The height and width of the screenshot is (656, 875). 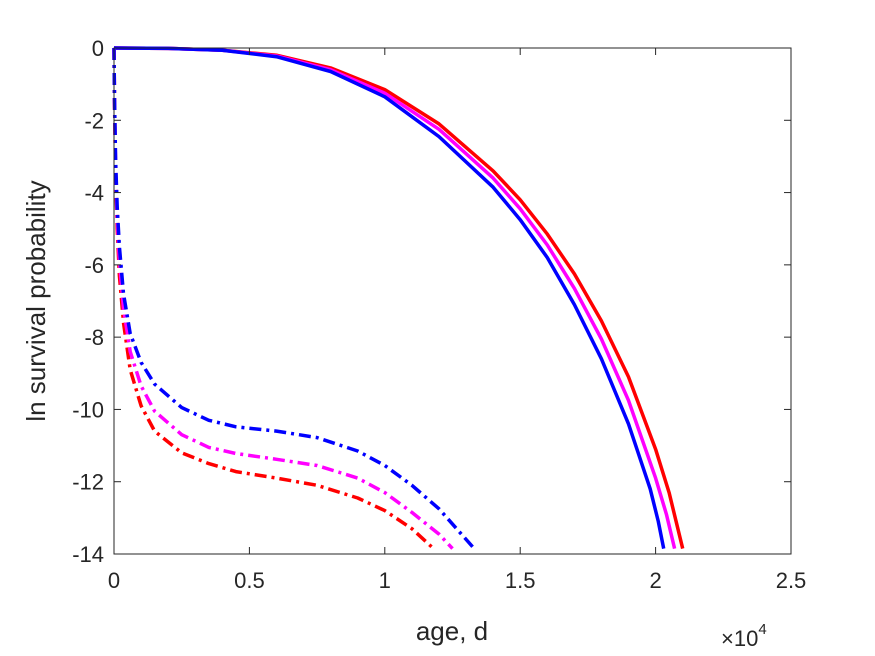 I want to click on x-axis-label: age, d, so click(x=452, y=631).